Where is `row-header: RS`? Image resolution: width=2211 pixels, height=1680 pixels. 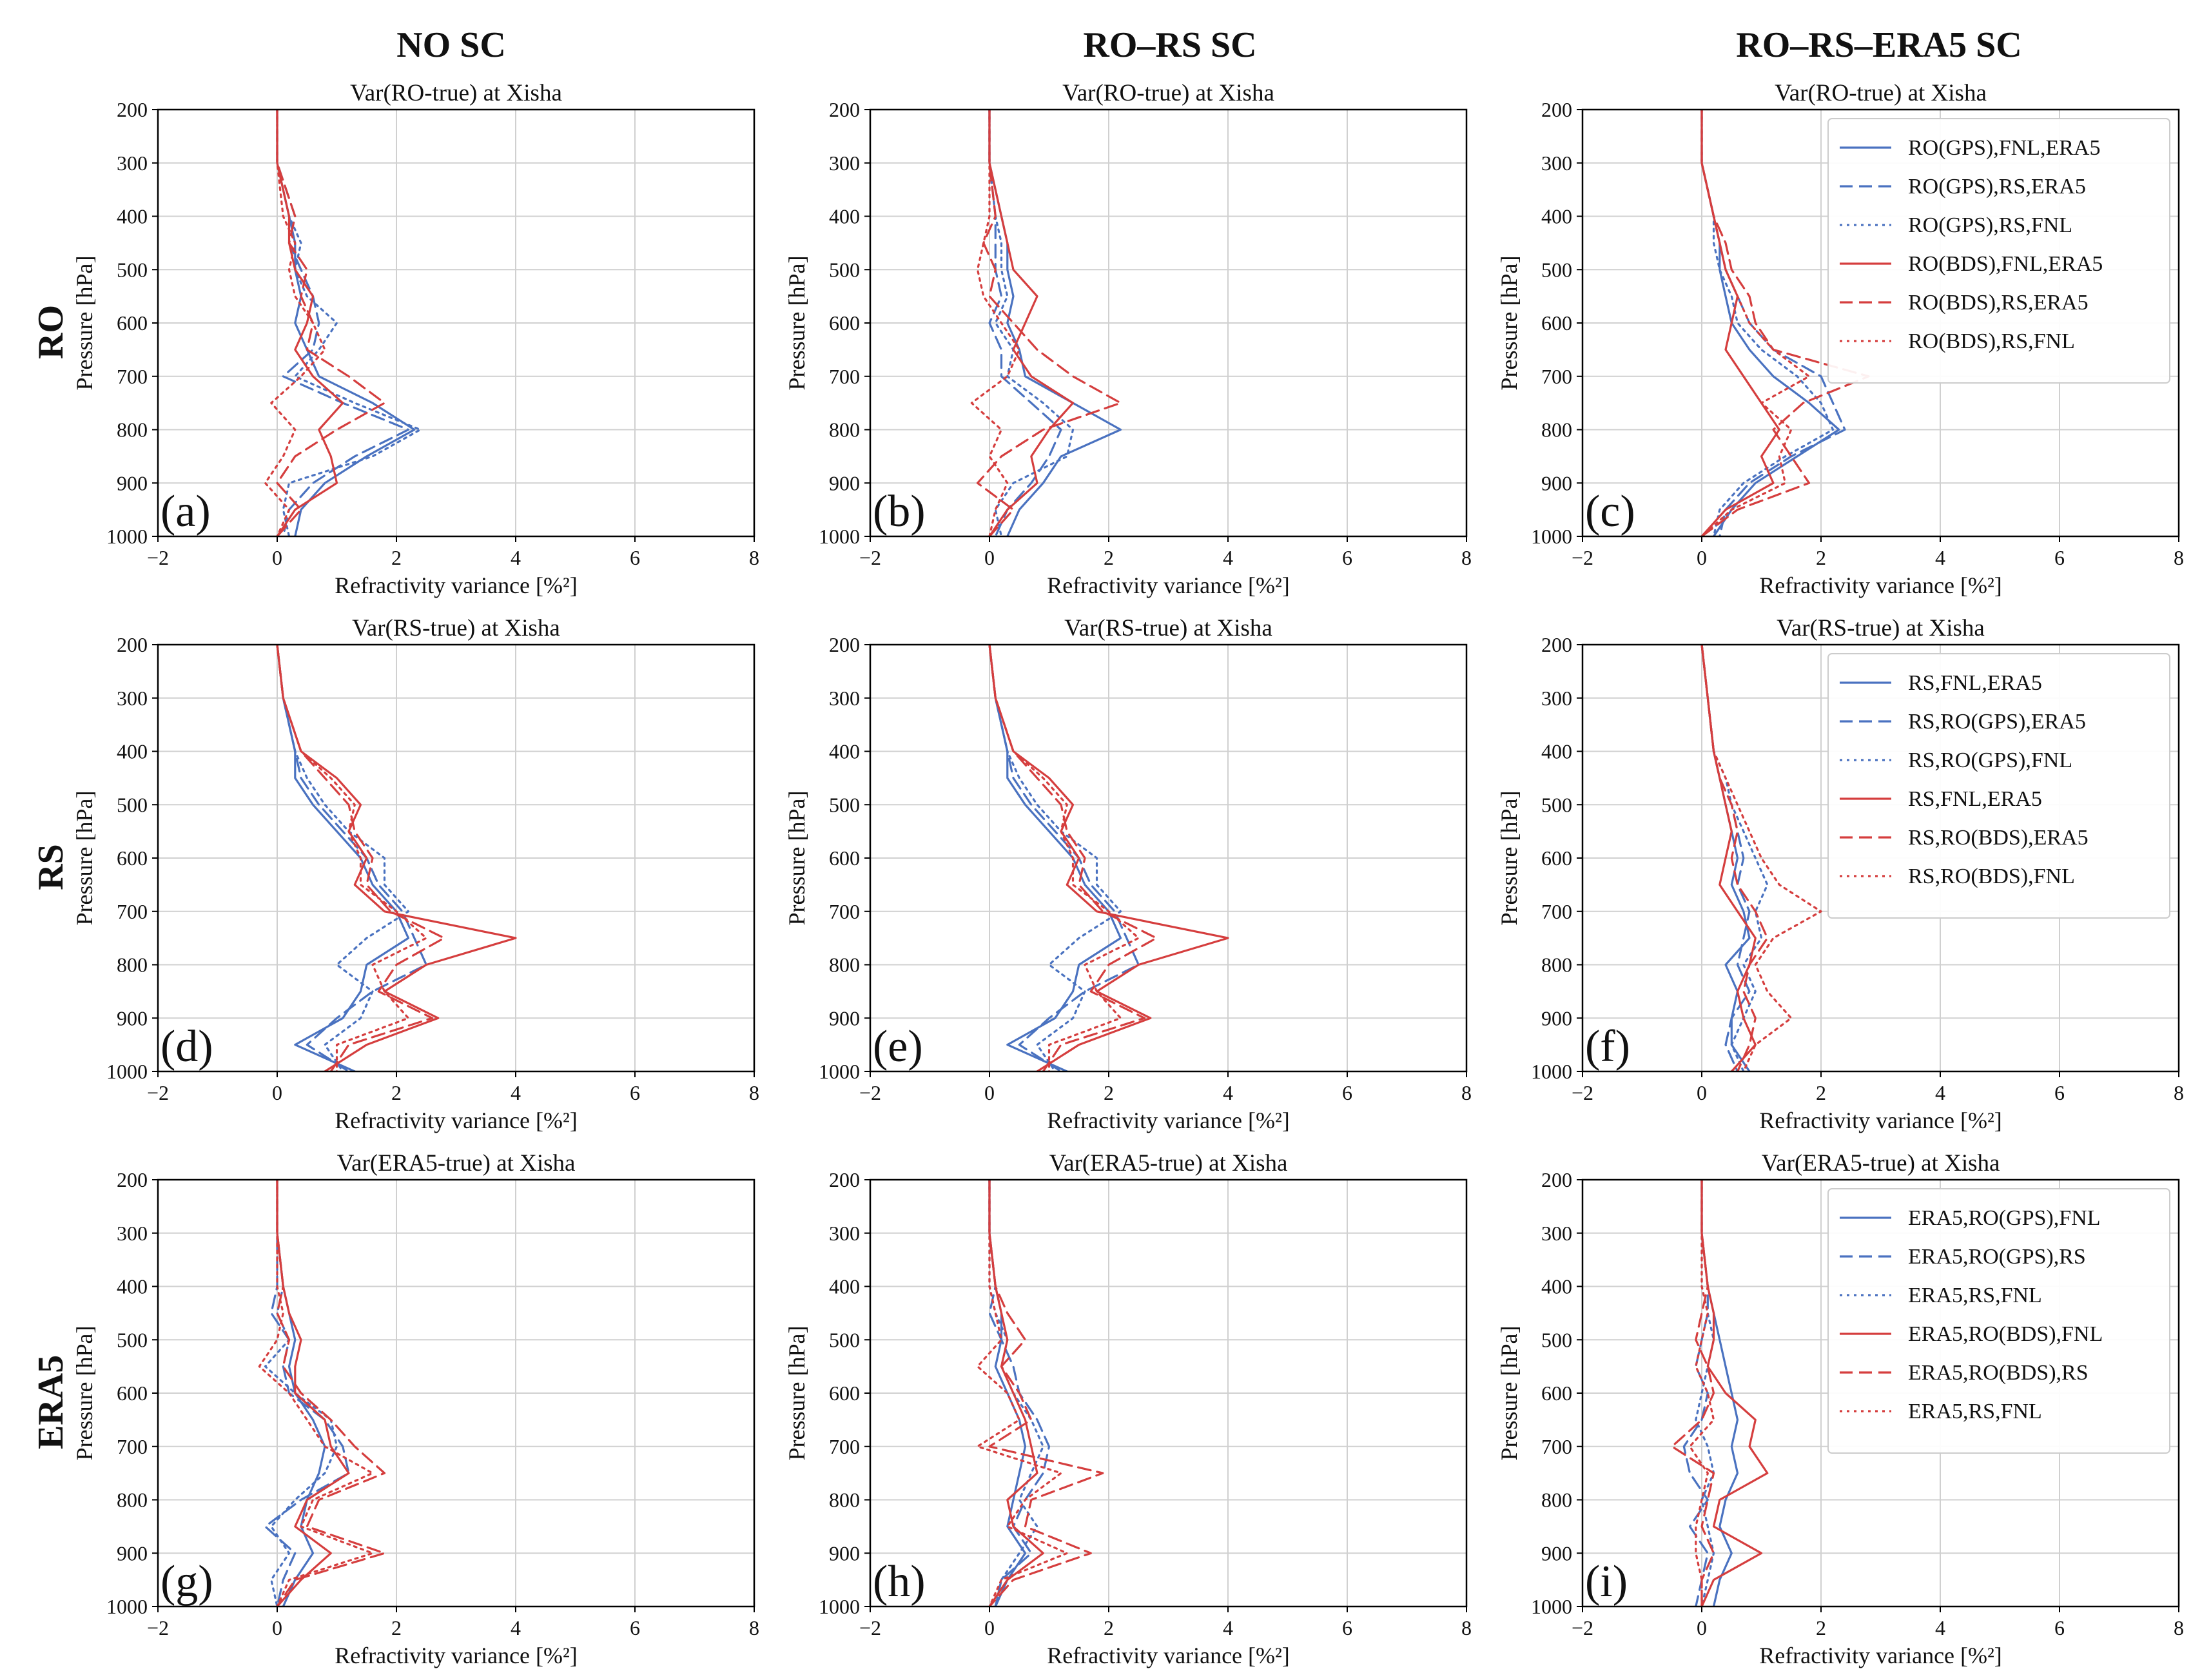
row-header: RS is located at coordinates (51, 867).